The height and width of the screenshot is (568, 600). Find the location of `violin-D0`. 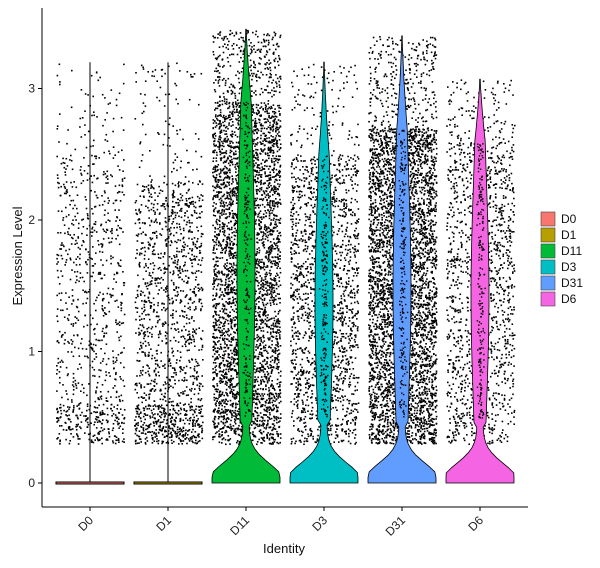

violin-D0 is located at coordinates (90, 273).